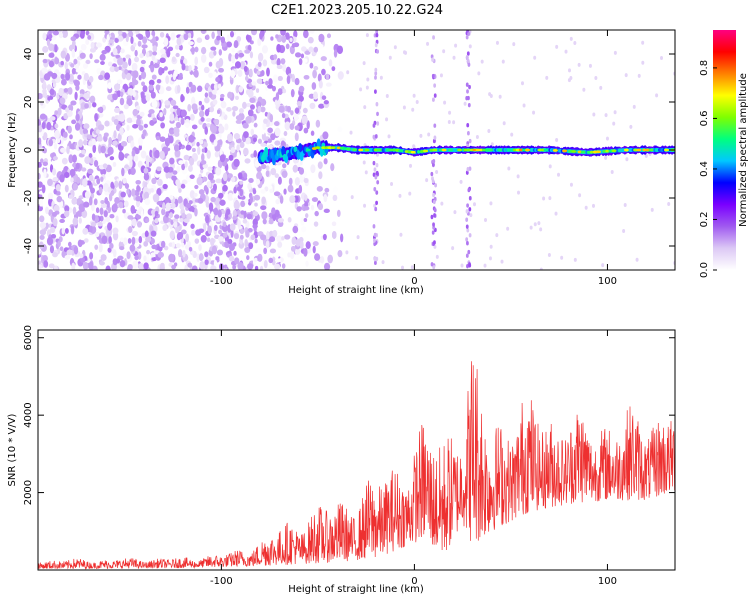 The image size is (750, 600). Describe the element at coordinates (414, 281) in the screenshot. I see `x-tick-label: 0` at that location.